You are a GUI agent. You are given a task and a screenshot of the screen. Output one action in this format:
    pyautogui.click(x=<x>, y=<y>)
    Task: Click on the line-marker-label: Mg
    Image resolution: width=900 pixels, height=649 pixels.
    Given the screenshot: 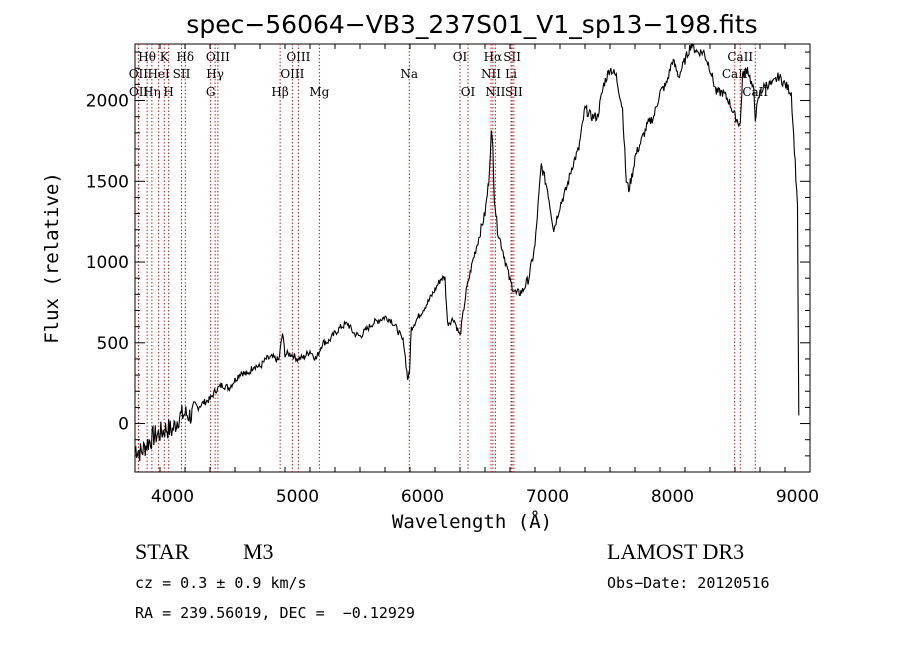 What is the action you would take?
    pyautogui.click(x=319, y=92)
    